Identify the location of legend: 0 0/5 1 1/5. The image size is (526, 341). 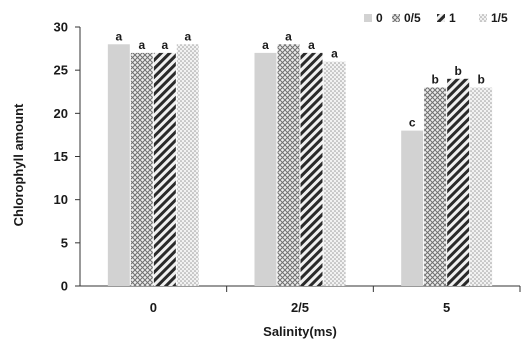
(436, 18).